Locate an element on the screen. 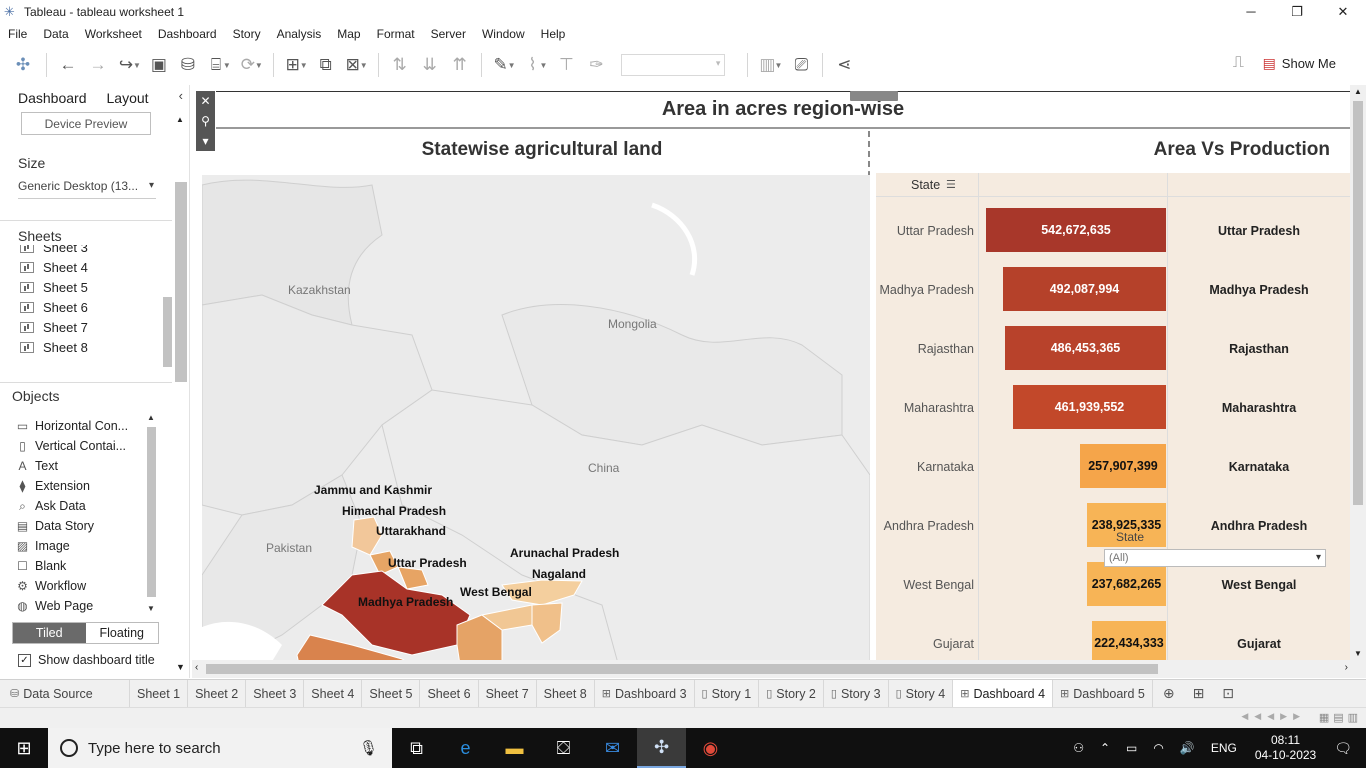 This screenshot has height=768, width=1366. bar-mark: 222,434,333 is located at coordinates (1129, 643).